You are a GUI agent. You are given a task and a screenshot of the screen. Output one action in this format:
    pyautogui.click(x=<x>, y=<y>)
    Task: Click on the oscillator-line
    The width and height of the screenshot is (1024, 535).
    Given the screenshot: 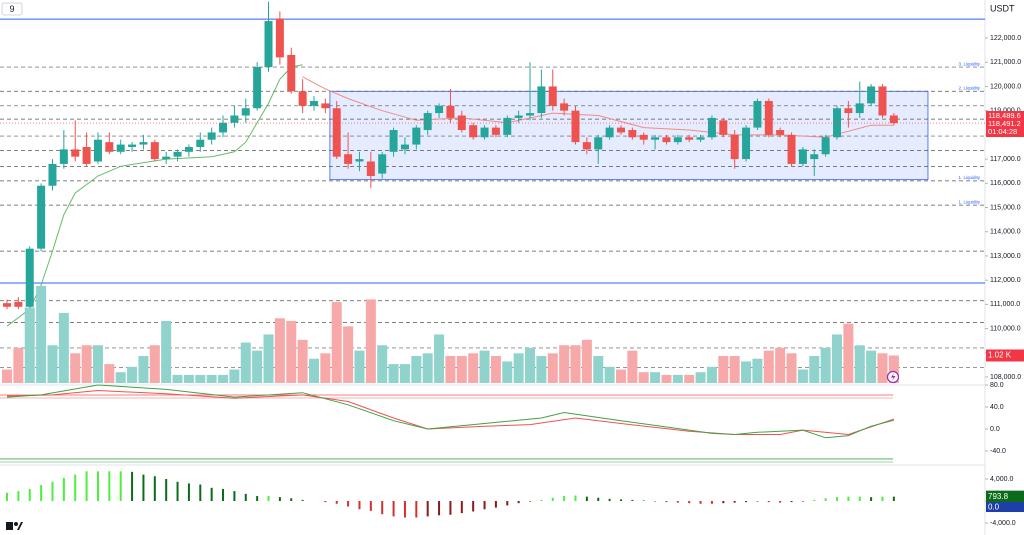 What is the action you would take?
    pyautogui.click(x=450, y=411)
    